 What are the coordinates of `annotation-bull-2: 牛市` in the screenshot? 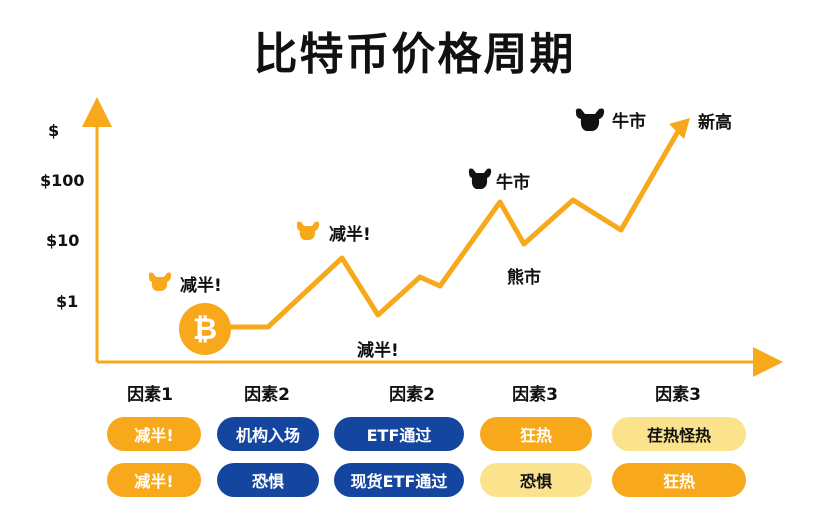 It's located at (629, 122).